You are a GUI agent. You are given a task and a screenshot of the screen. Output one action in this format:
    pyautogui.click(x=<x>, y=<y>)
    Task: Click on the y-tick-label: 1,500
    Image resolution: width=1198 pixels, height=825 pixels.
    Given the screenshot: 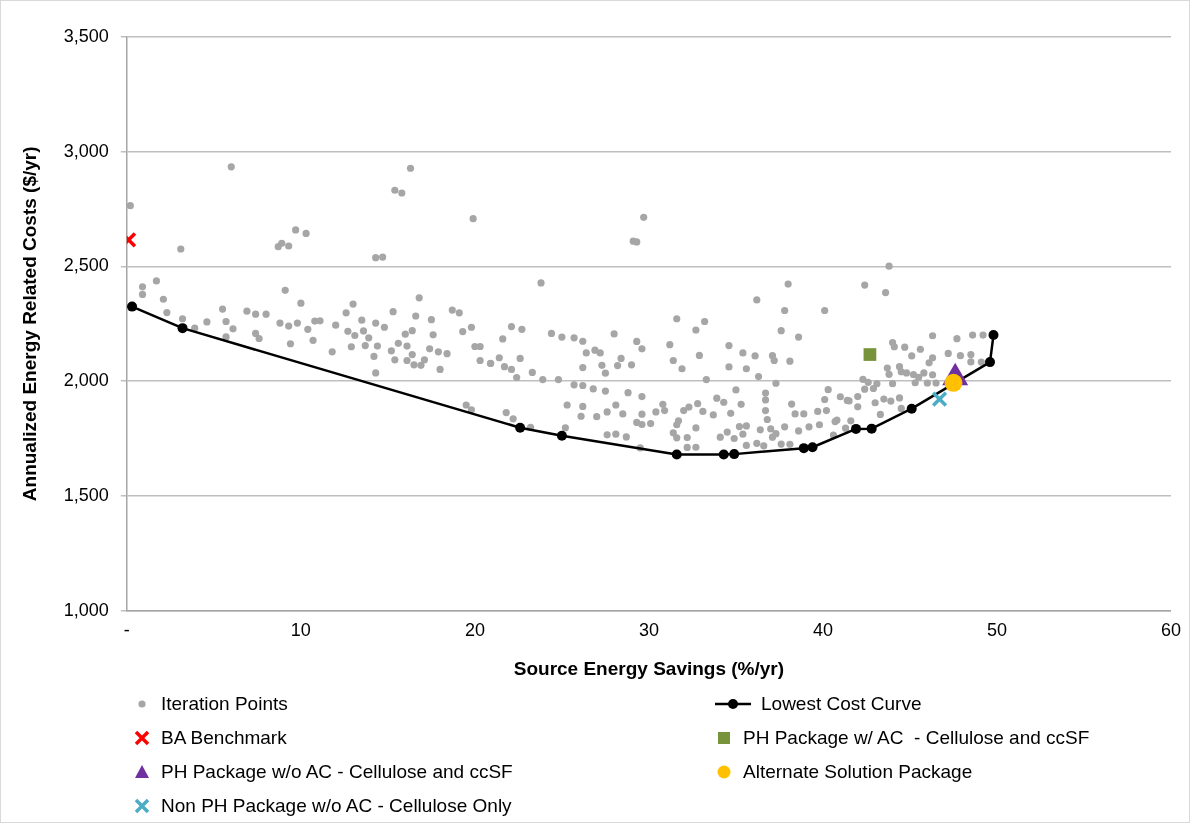 What is the action you would take?
    pyautogui.click(x=86, y=494)
    